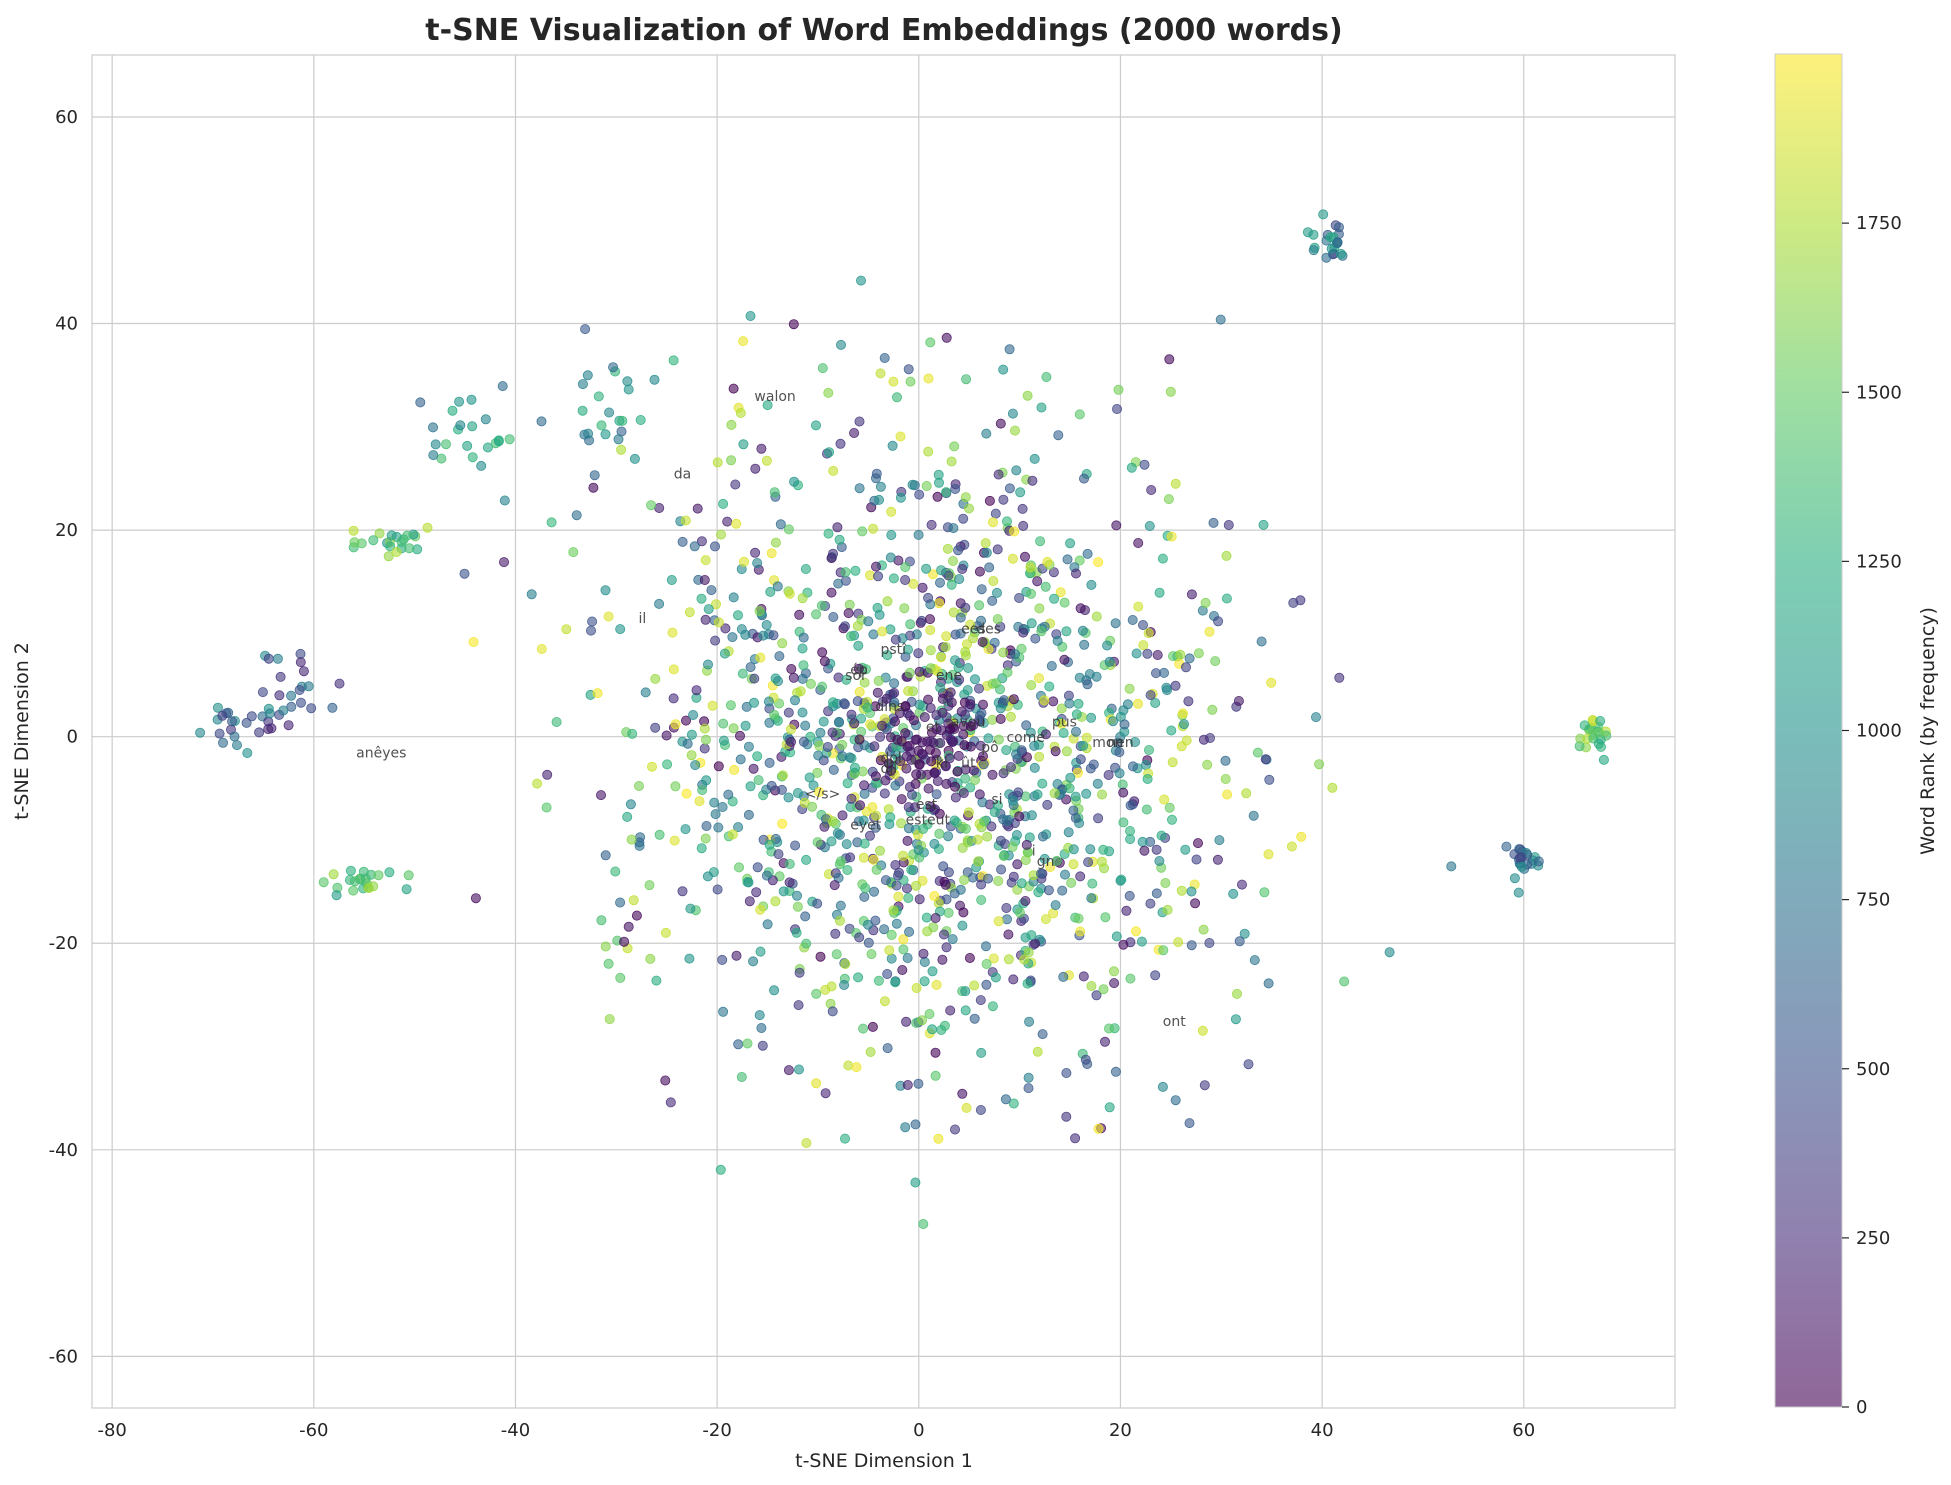 The height and width of the screenshot is (1485, 1951). Describe the element at coordinates (927, 805) in the screenshot. I see `word-annotation: est` at that location.